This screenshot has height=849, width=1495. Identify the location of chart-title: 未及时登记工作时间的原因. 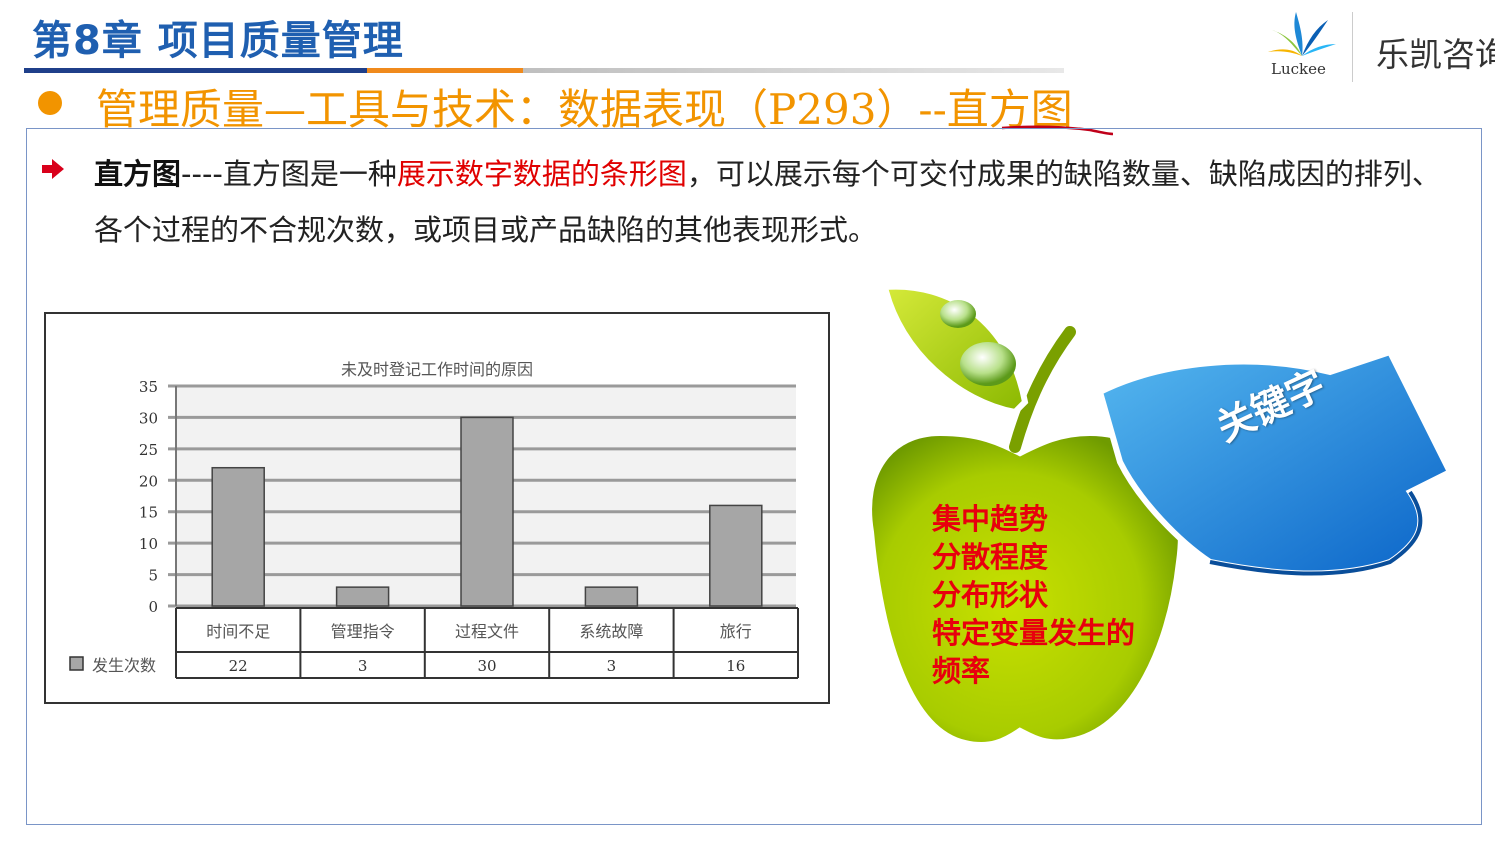
(436, 369).